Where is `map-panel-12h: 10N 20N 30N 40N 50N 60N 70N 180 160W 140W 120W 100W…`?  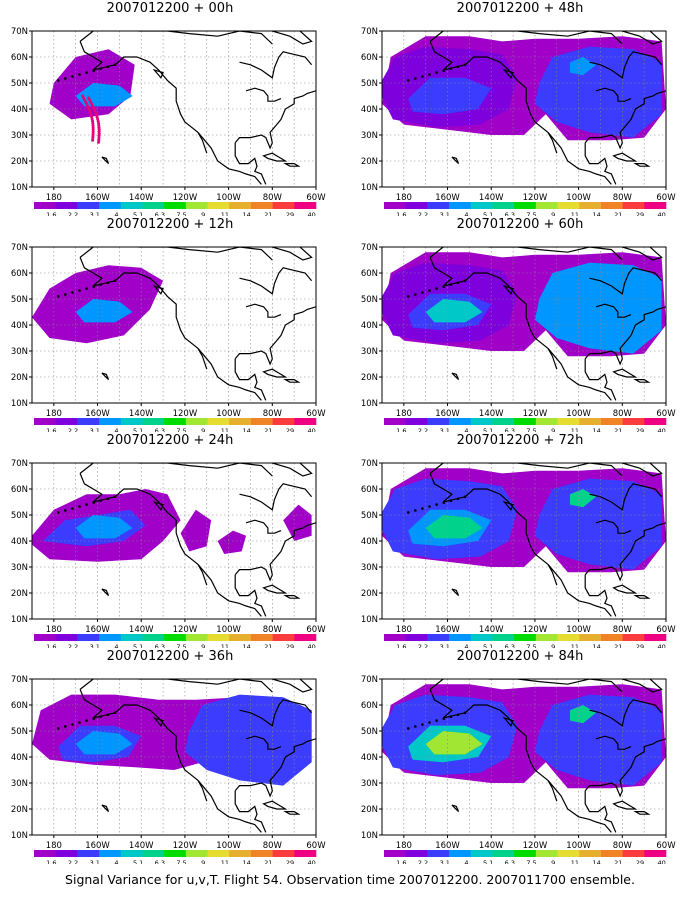
map-panel-12h: 10N 20N 30N 40N 50N 60N 70N 180 160W 140W 120W 100W… is located at coordinates (170, 324).